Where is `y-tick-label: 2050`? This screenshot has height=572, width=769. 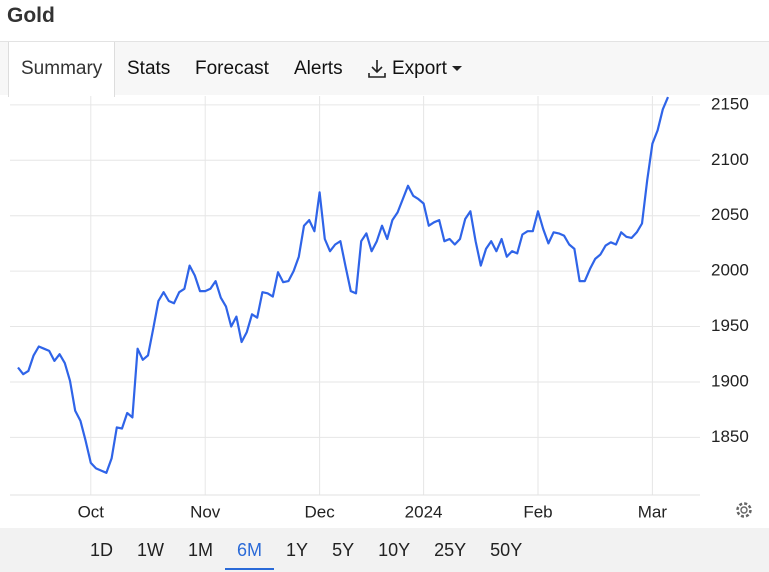 y-tick-label: 2050 is located at coordinates (730, 214).